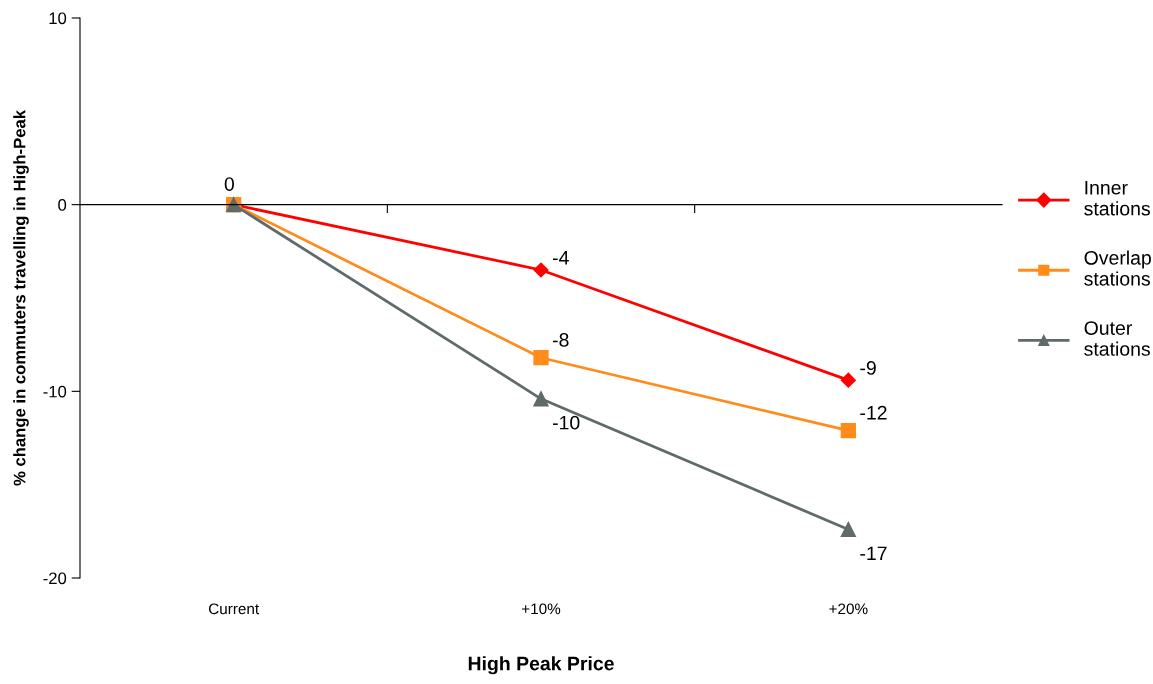 This screenshot has width=1153, height=684. What do you see at coordinates (873, 412) in the screenshot?
I see `data-label: -12` at bounding box center [873, 412].